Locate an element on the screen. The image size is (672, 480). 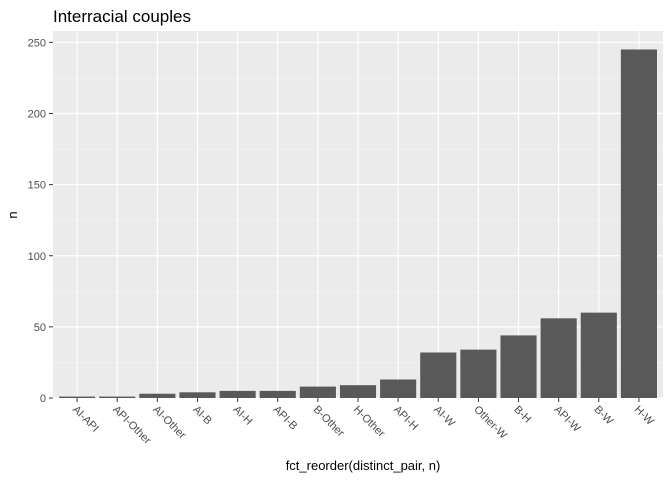
bar-ai-other is located at coordinates (157, 395).